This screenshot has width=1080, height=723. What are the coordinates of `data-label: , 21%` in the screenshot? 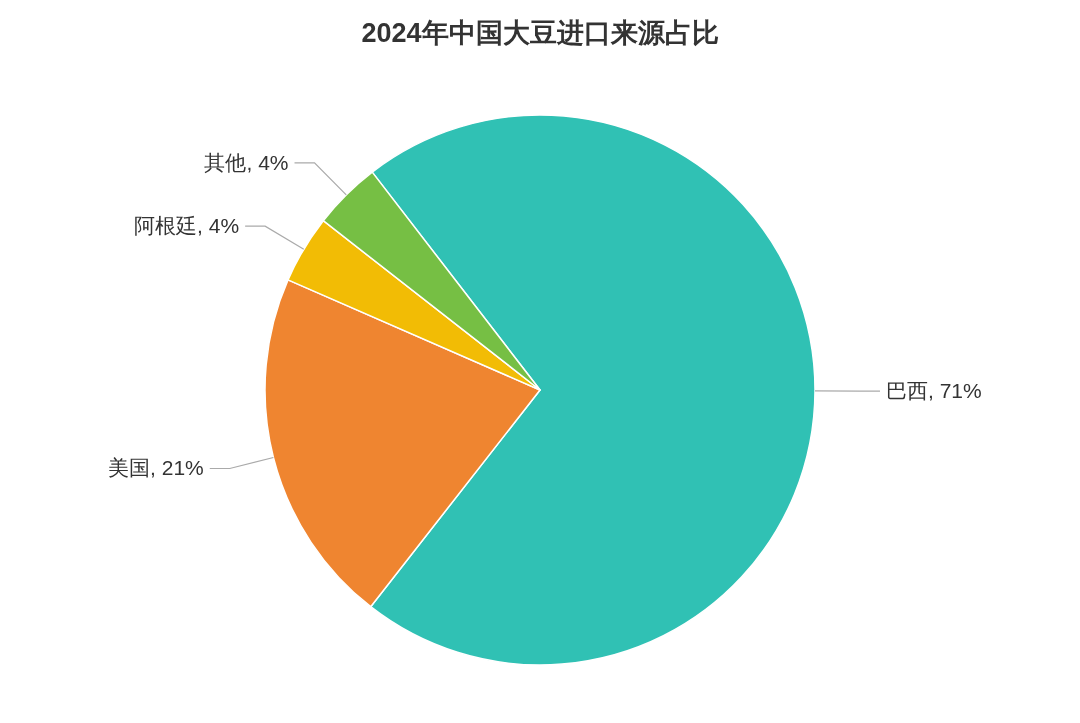 It's located at (177, 468).